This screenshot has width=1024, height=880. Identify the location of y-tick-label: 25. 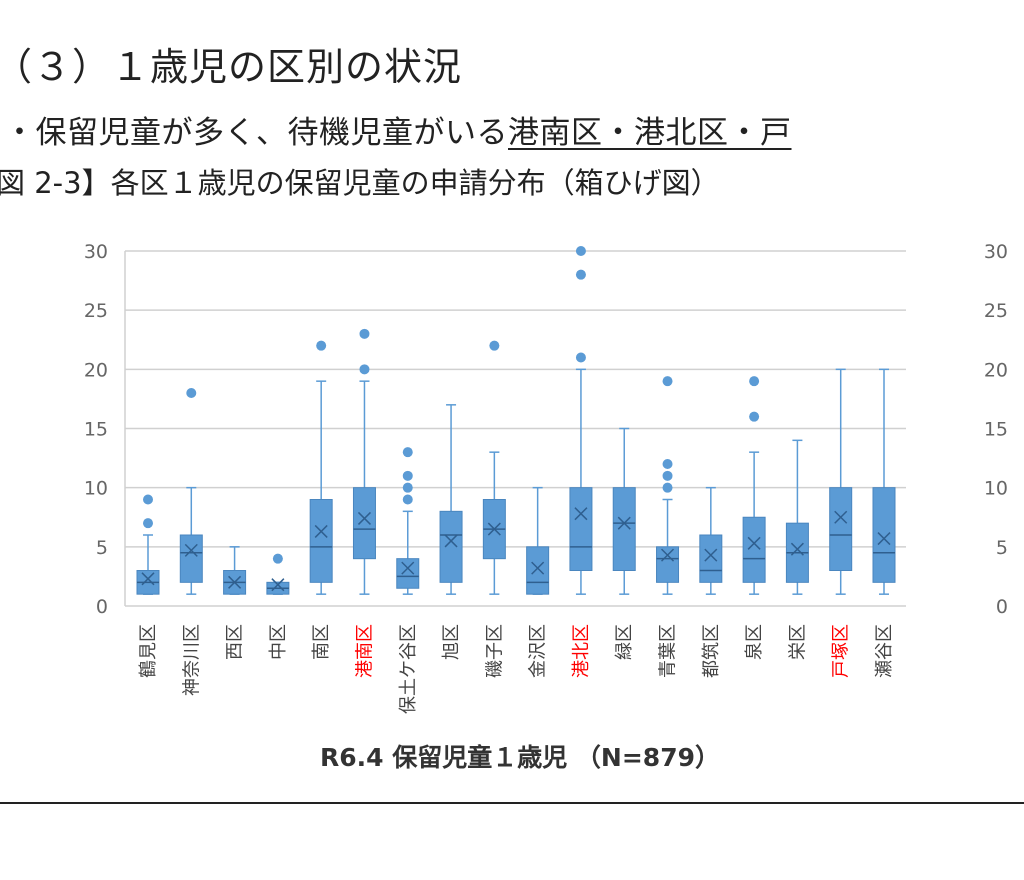
(96, 311).